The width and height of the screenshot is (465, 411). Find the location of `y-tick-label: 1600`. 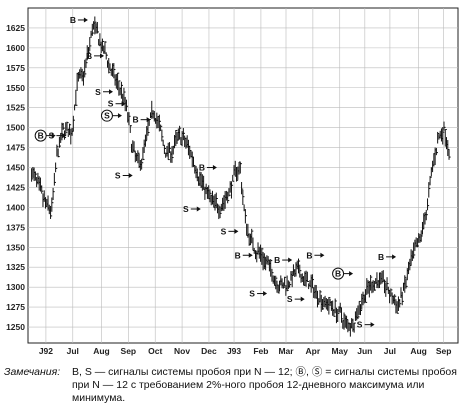

y-tick-label: 1600 is located at coordinates (15, 48).